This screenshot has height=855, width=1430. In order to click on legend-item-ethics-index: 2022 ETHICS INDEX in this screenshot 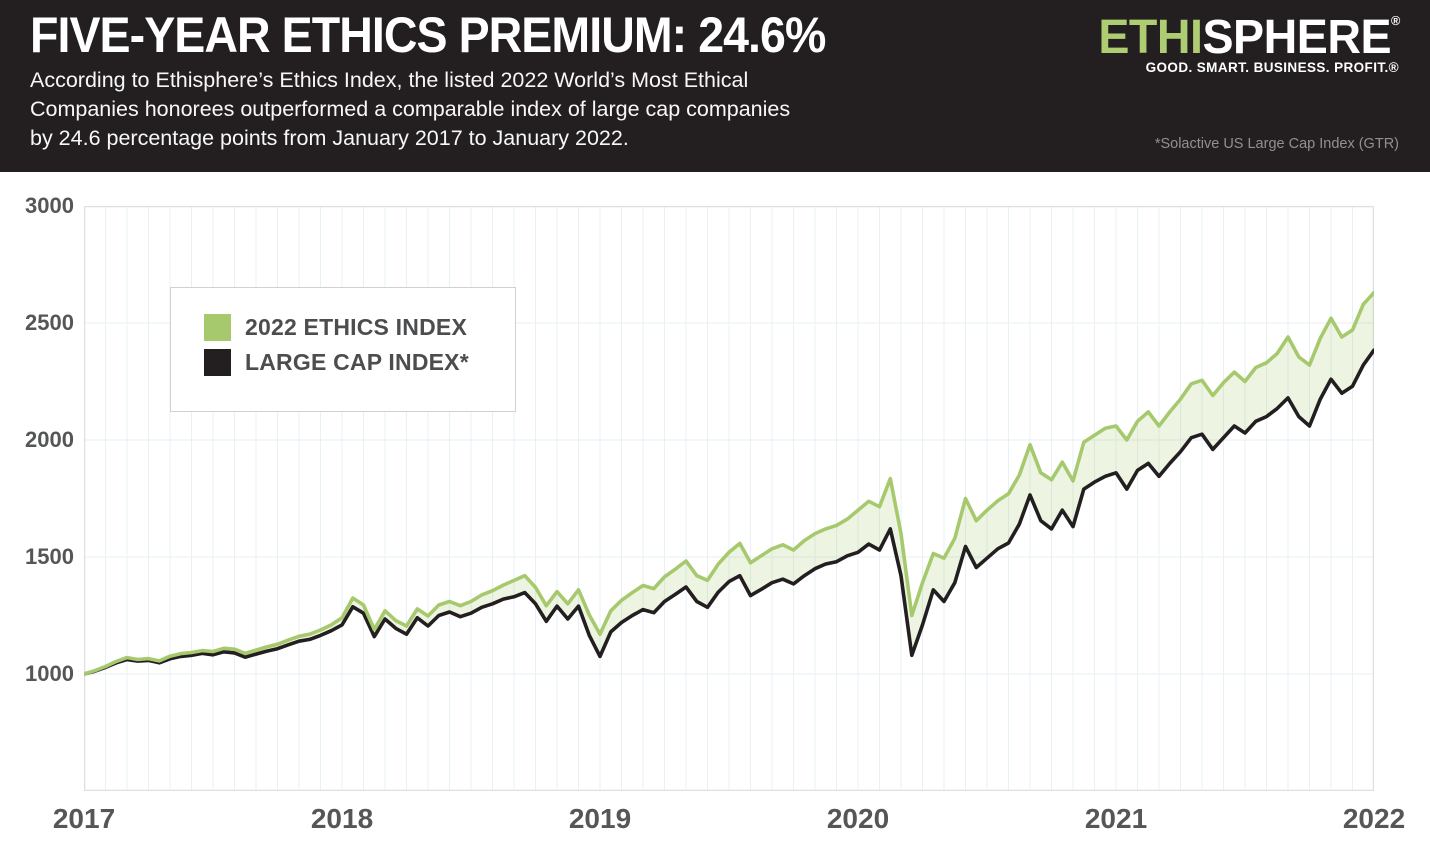, I will do `click(335, 327)`.